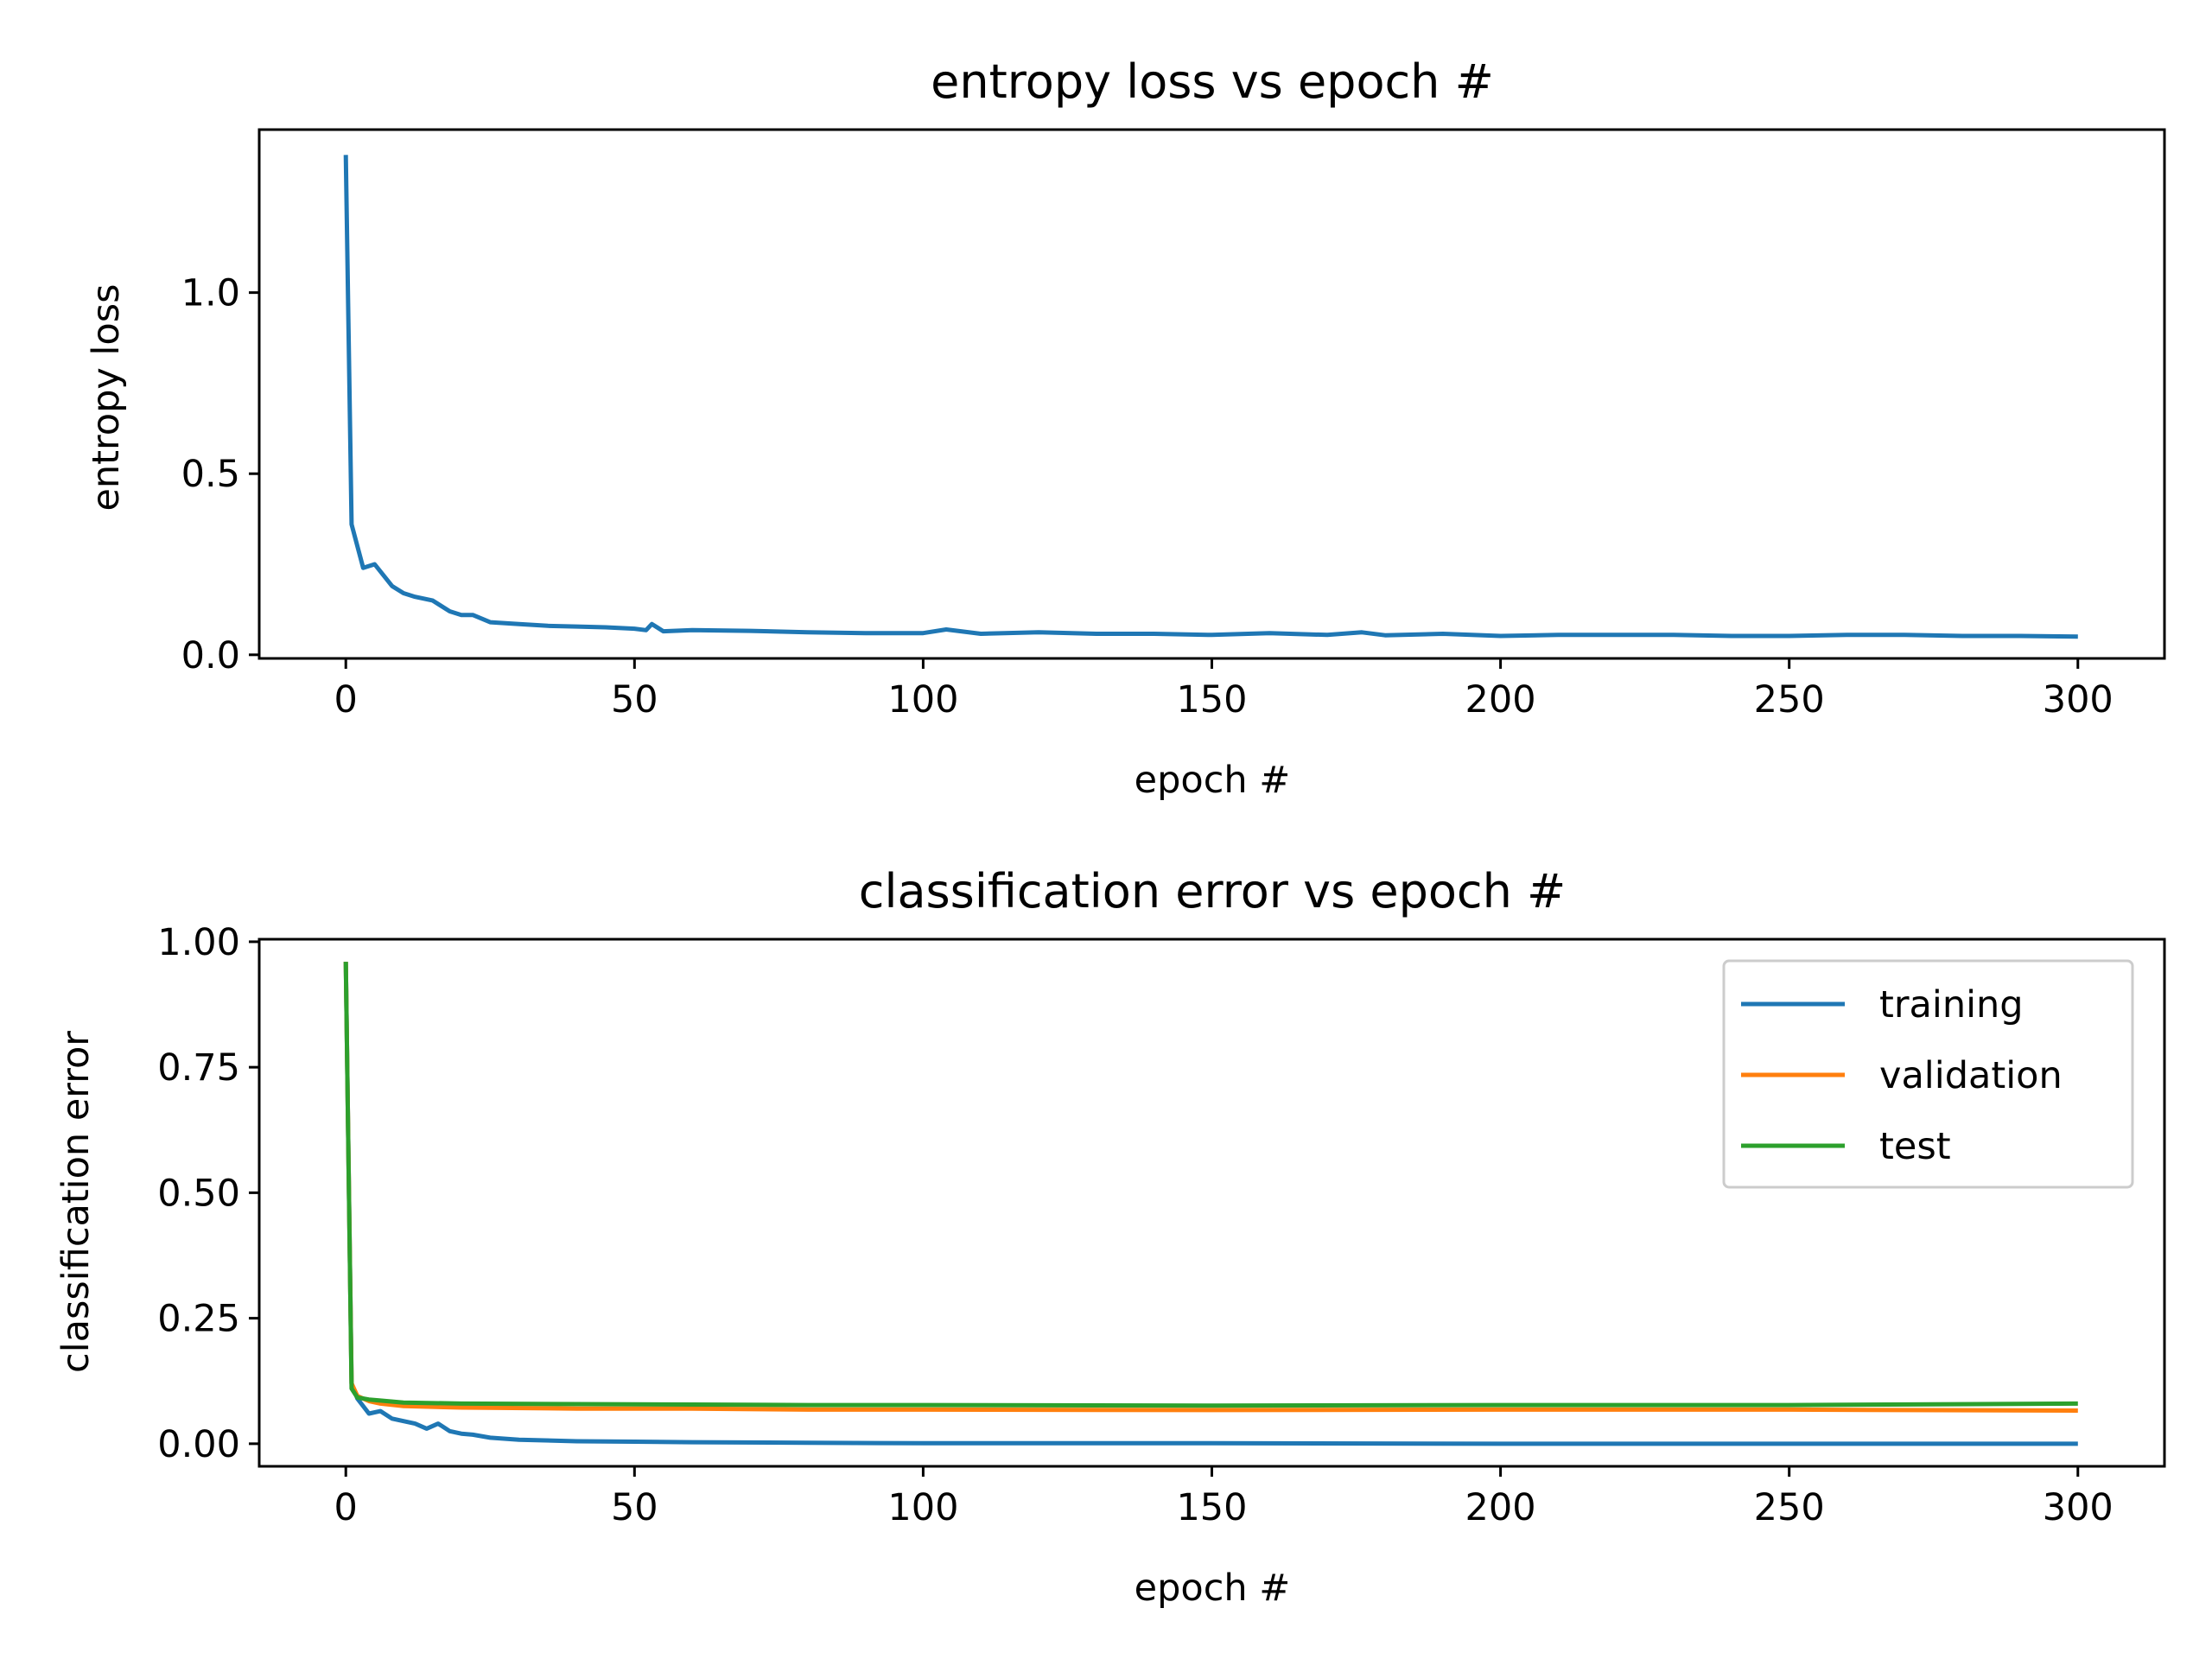 Image resolution: width=2212 pixels, height=1659 pixels. Describe the element at coordinates (1971, 1075) in the screenshot. I see `legend-label-validation: validation` at that location.